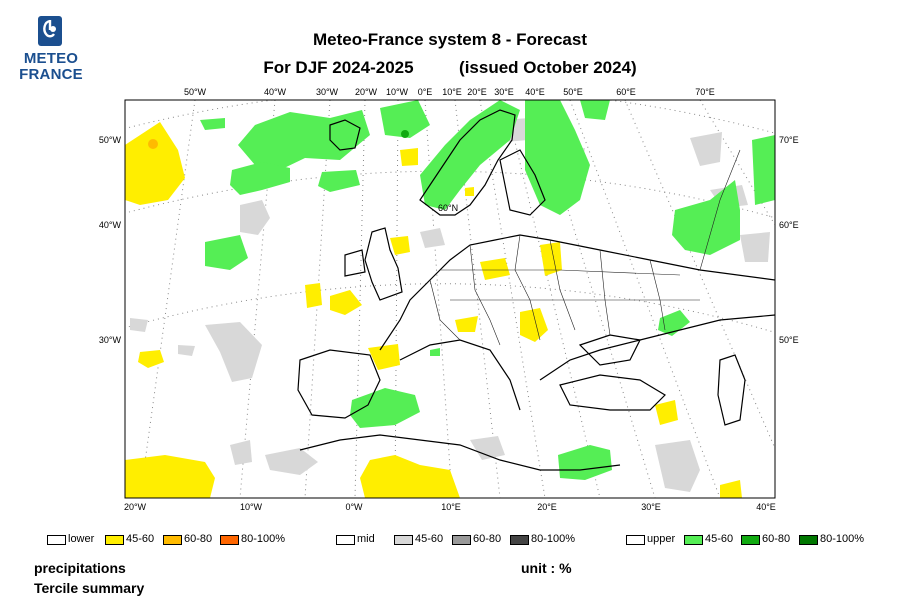  I want to click on page-title: Meteo-France system 8 - Forecast, so click(450, 39).